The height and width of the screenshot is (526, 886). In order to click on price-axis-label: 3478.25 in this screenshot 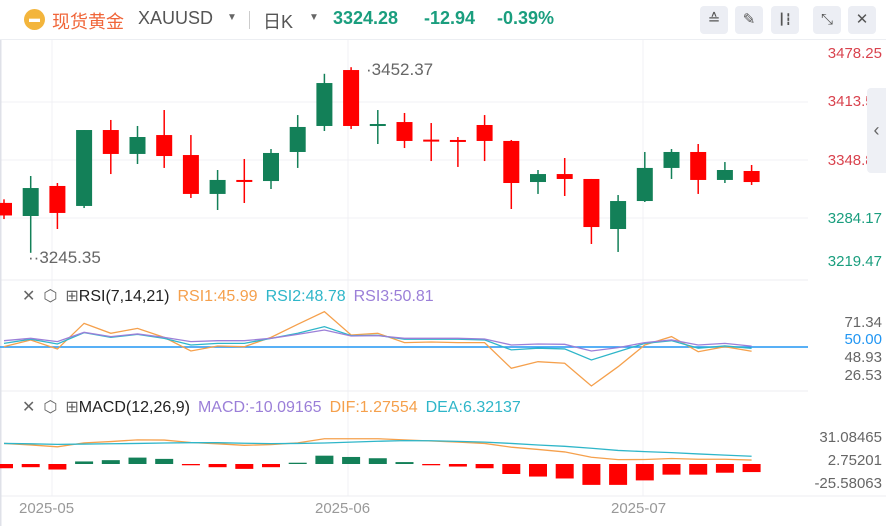, I will do `click(853, 53)`.